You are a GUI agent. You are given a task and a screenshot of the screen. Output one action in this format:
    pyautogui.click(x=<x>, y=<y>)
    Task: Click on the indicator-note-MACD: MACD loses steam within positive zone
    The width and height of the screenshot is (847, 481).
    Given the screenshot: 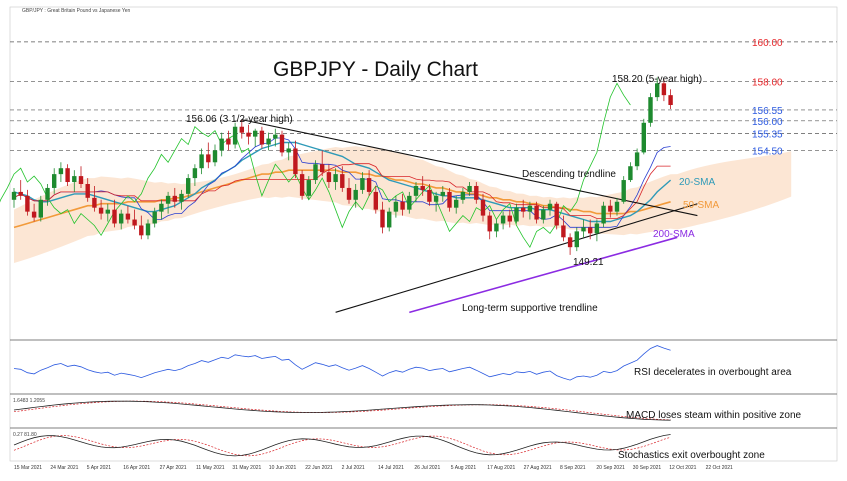 What is the action you would take?
    pyautogui.click(x=714, y=415)
    